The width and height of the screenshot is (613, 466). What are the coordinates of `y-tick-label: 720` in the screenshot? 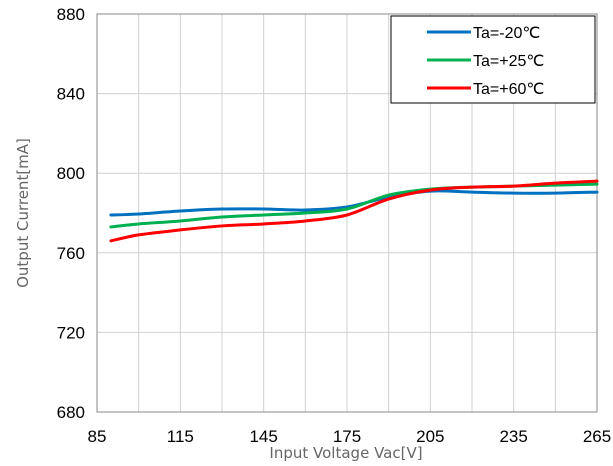 It's located at (71, 332).